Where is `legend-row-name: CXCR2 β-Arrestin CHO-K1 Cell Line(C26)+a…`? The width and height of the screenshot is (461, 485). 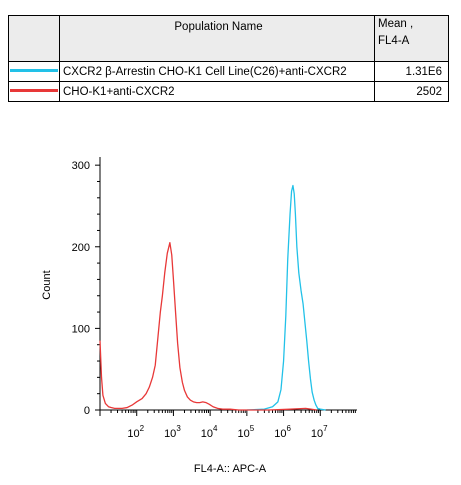 legend-row-name: CXCR2 β-Arrestin CHO-K1 Cell Line(C26)+a… is located at coordinates (217, 71).